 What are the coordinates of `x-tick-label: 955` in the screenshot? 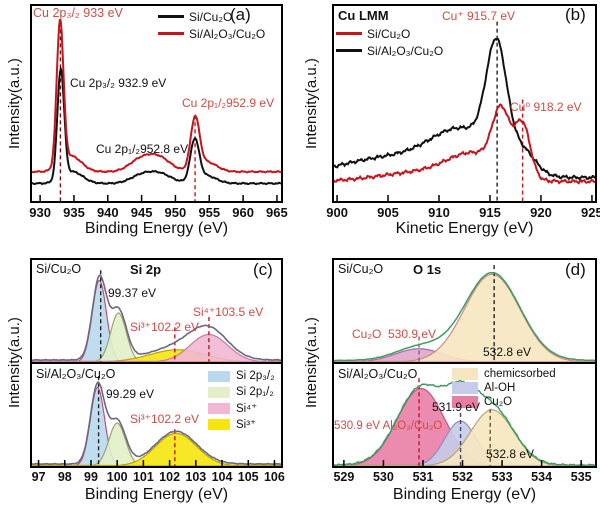 It's located at (209, 212).